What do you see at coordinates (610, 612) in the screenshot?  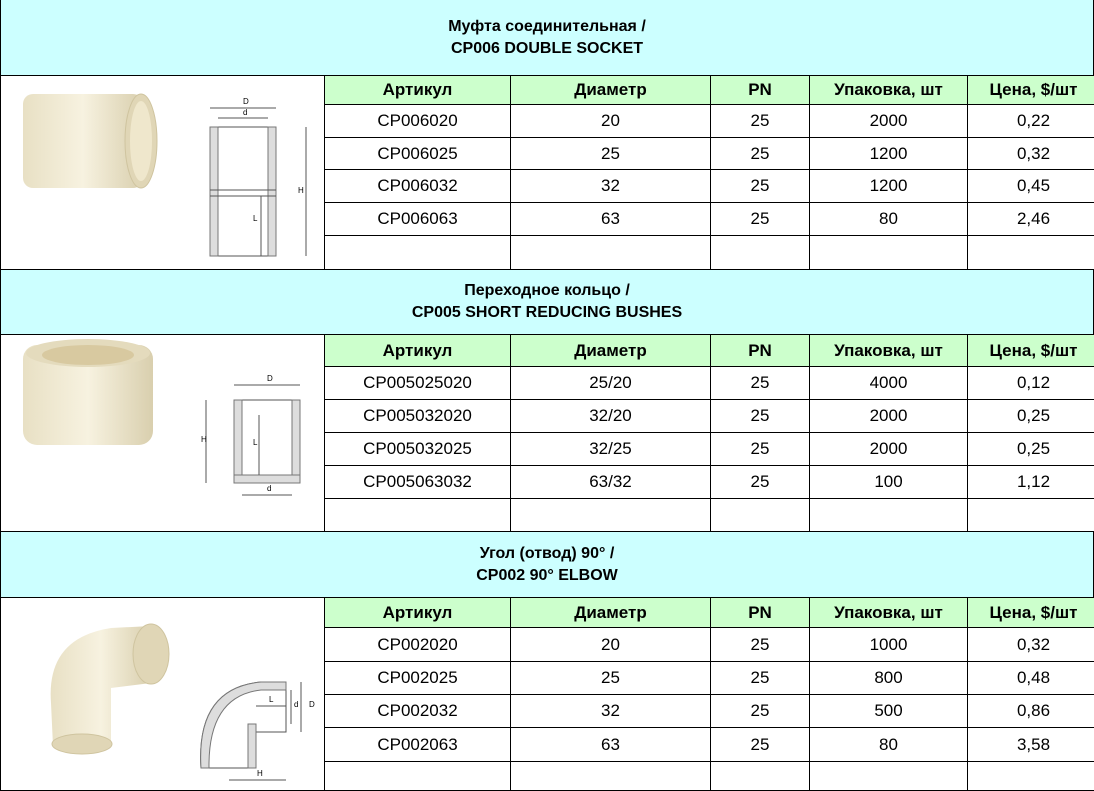 I see `header-text: Диаметр` at bounding box center [610, 612].